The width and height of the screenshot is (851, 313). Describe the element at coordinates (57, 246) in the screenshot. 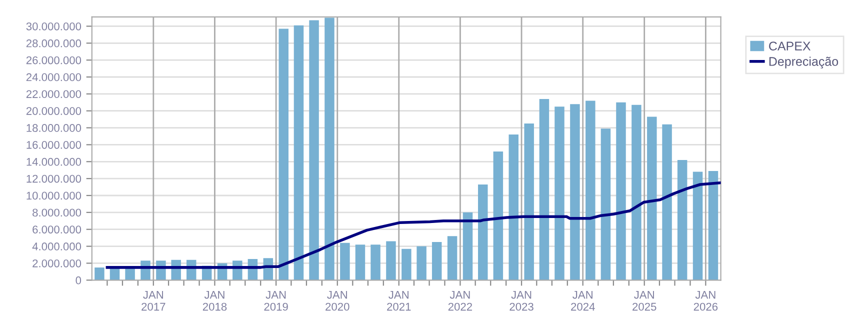

I see `y-tick-label: 4.000.000` at that location.